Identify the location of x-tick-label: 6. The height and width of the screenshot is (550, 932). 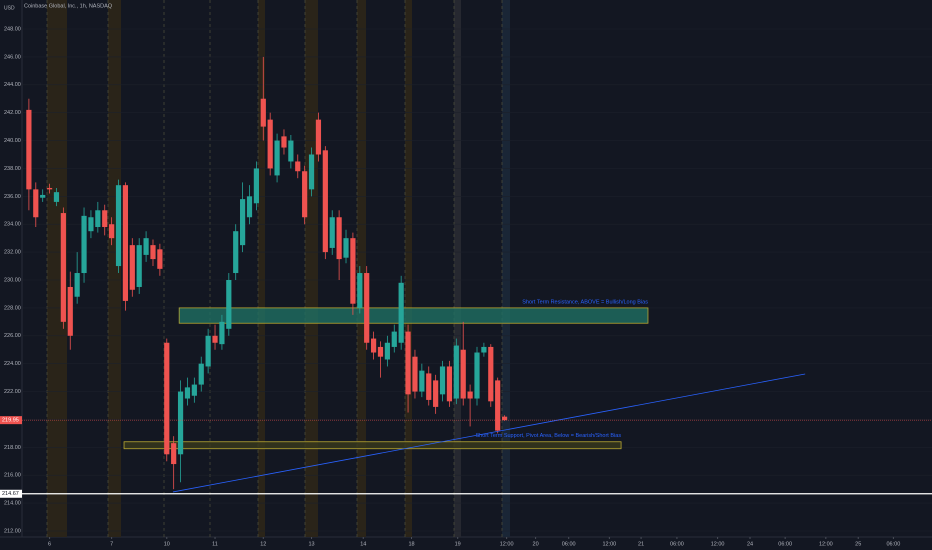
(49, 544).